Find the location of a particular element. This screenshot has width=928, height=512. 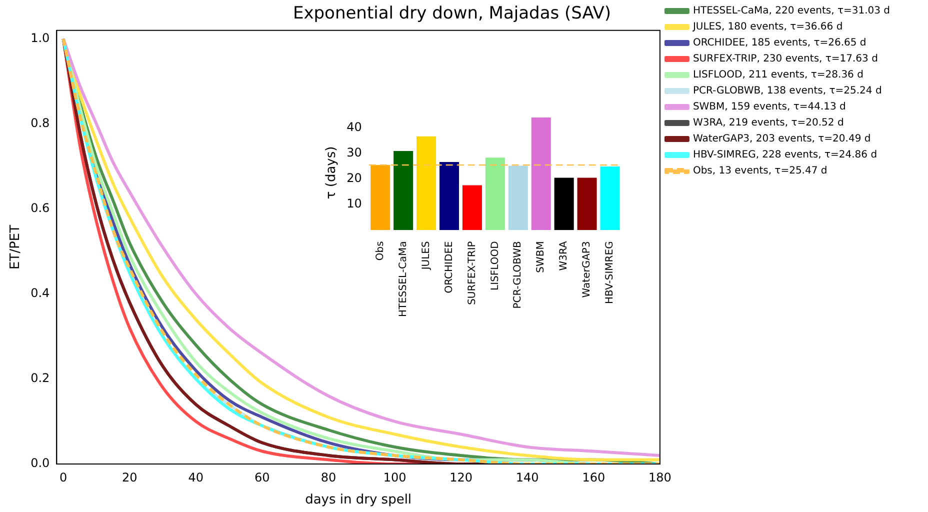

x-tick-label: 120 is located at coordinates (461, 477).